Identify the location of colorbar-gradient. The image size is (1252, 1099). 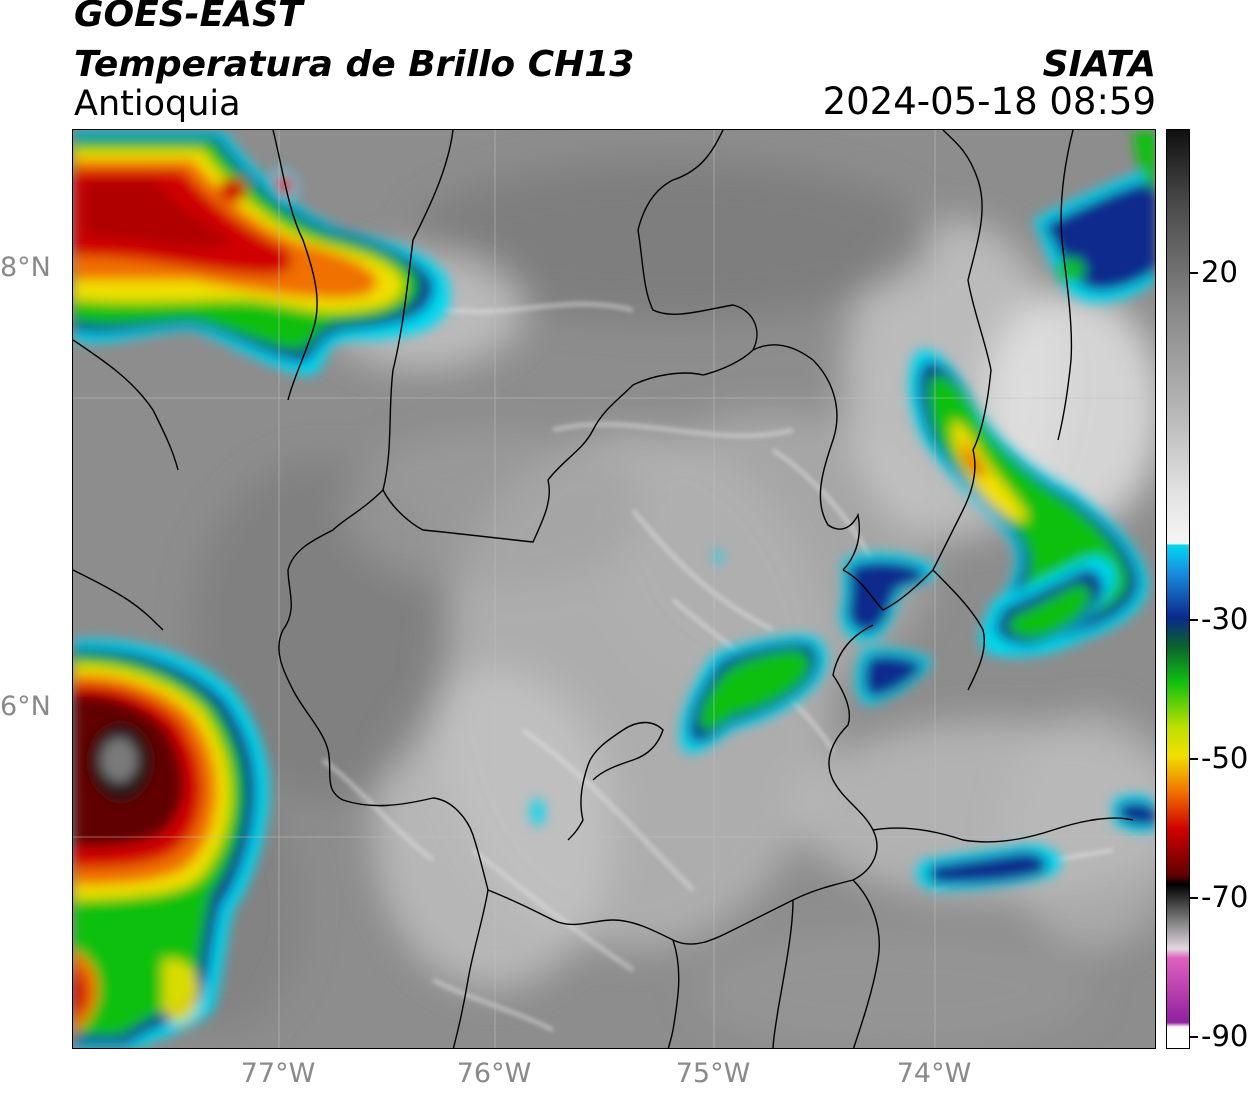
(1178, 589).